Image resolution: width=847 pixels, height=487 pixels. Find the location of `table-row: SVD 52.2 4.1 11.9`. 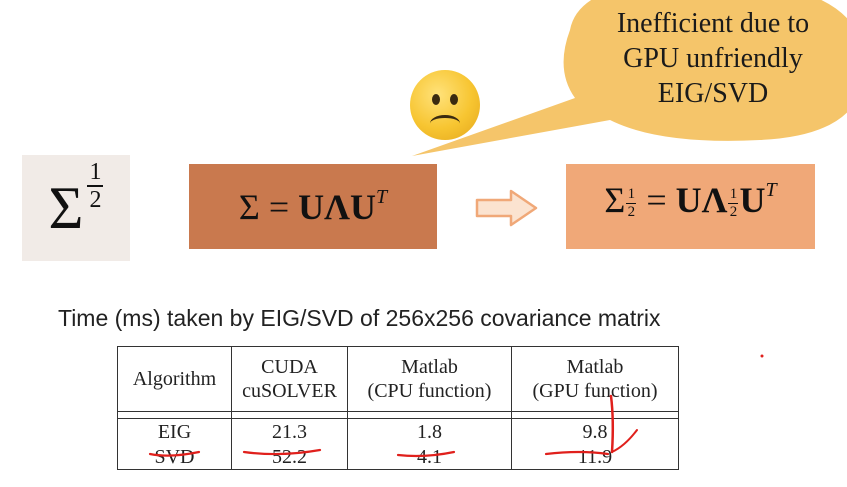

table-row: SVD 52.2 4.1 11.9 is located at coordinates (398, 457).